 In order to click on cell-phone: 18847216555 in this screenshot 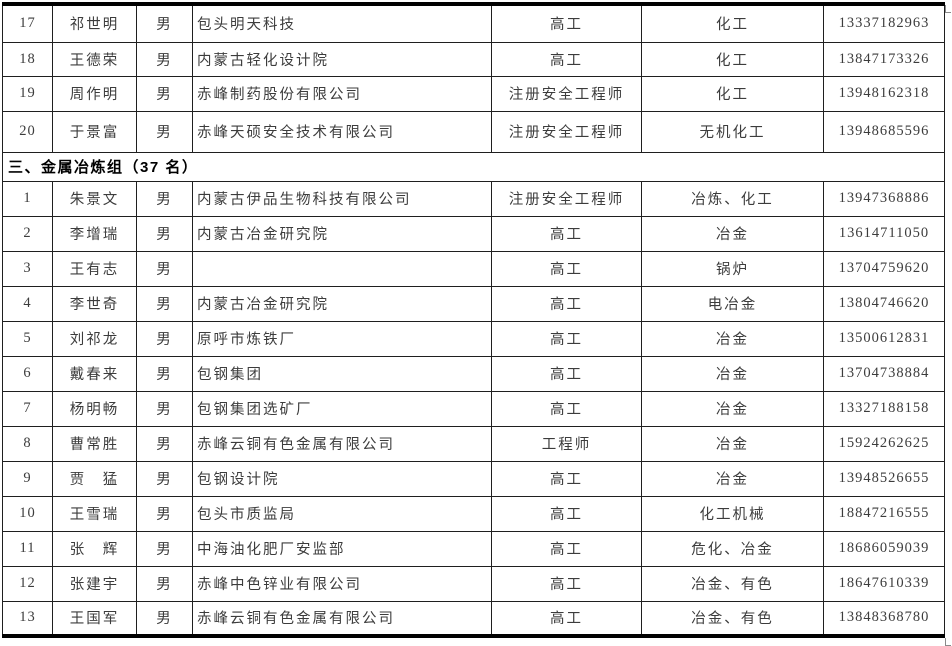, I will do `click(884, 513)`.